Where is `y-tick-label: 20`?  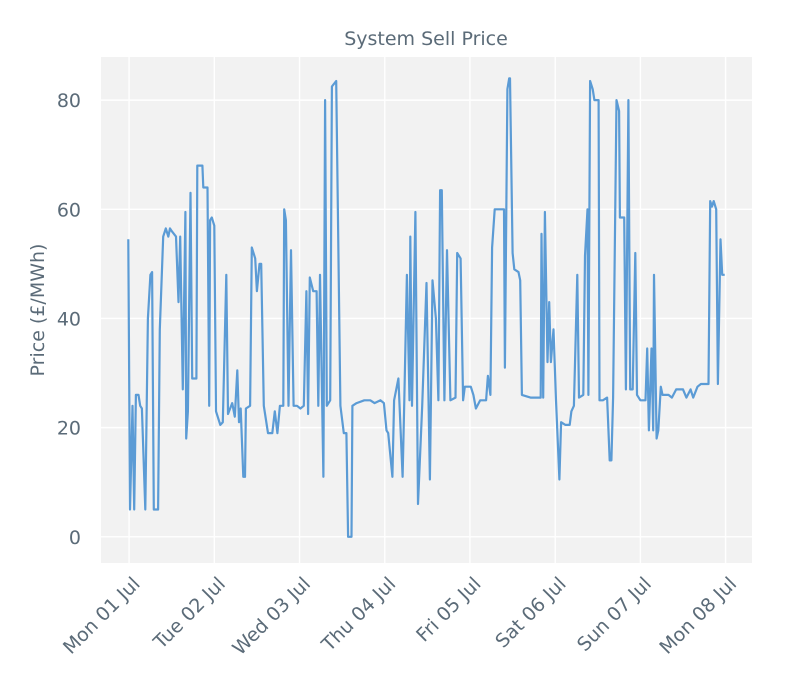 y-tick-label: 20 is located at coordinates (69, 429).